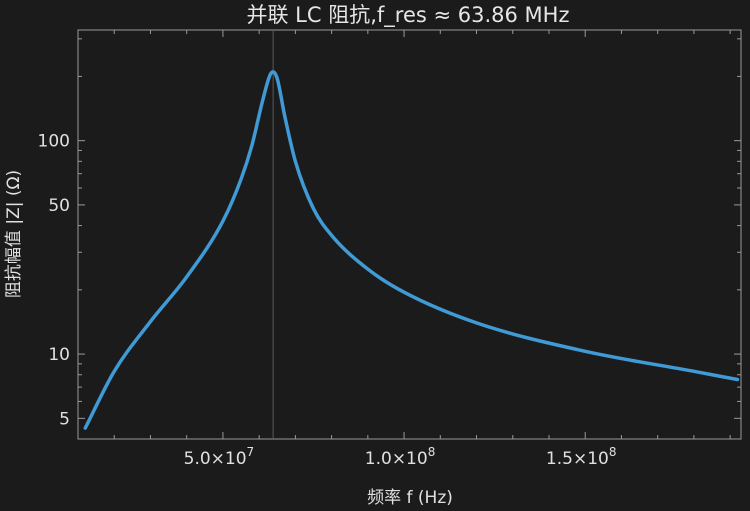 This screenshot has width=750, height=511. Describe the element at coordinates (14, 234) in the screenshot. I see `y-axis-label: 阻抗幅值 |Z| (Ω)` at that location.